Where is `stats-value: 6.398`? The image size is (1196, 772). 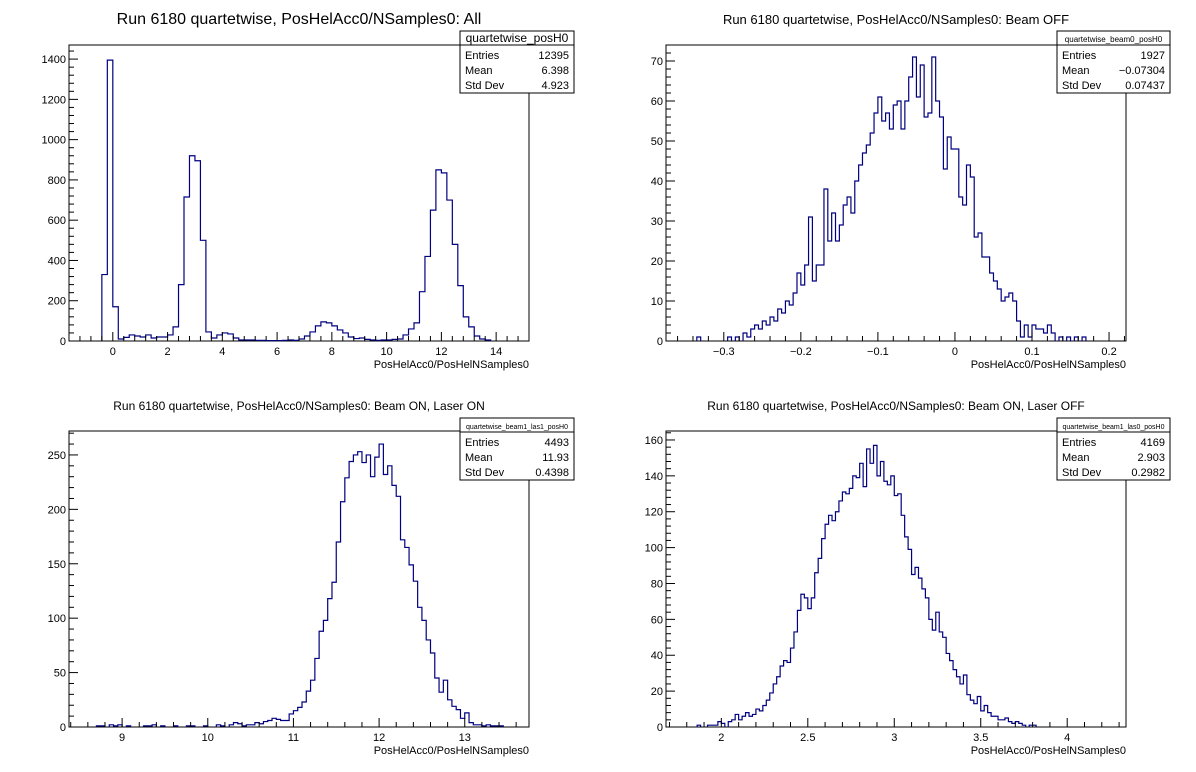
stats-value: 6.398 is located at coordinates (555, 71).